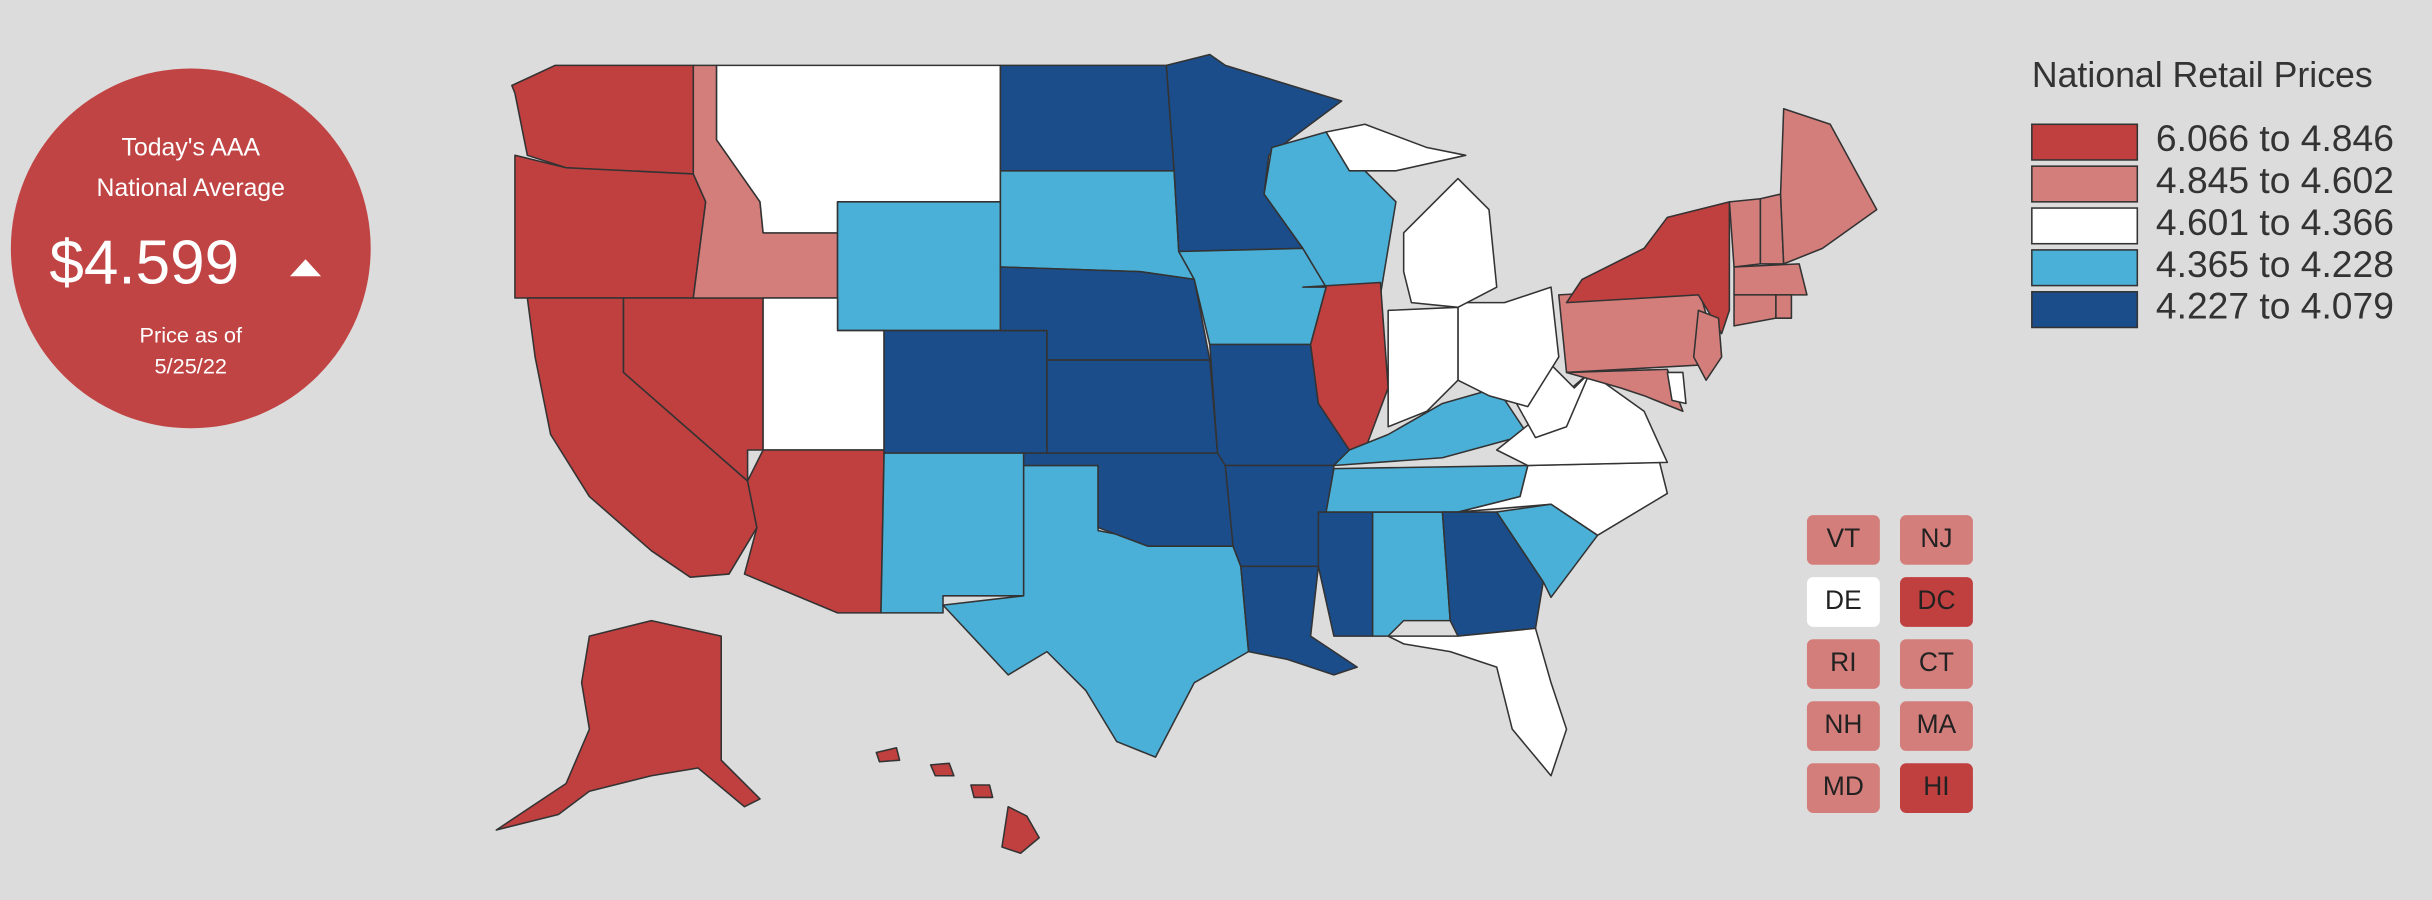 The height and width of the screenshot is (900, 2432). What do you see at coordinates (2275, 306) in the screenshot?
I see `legend-label: 4.227 to 4.079` at bounding box center [2275, 306].